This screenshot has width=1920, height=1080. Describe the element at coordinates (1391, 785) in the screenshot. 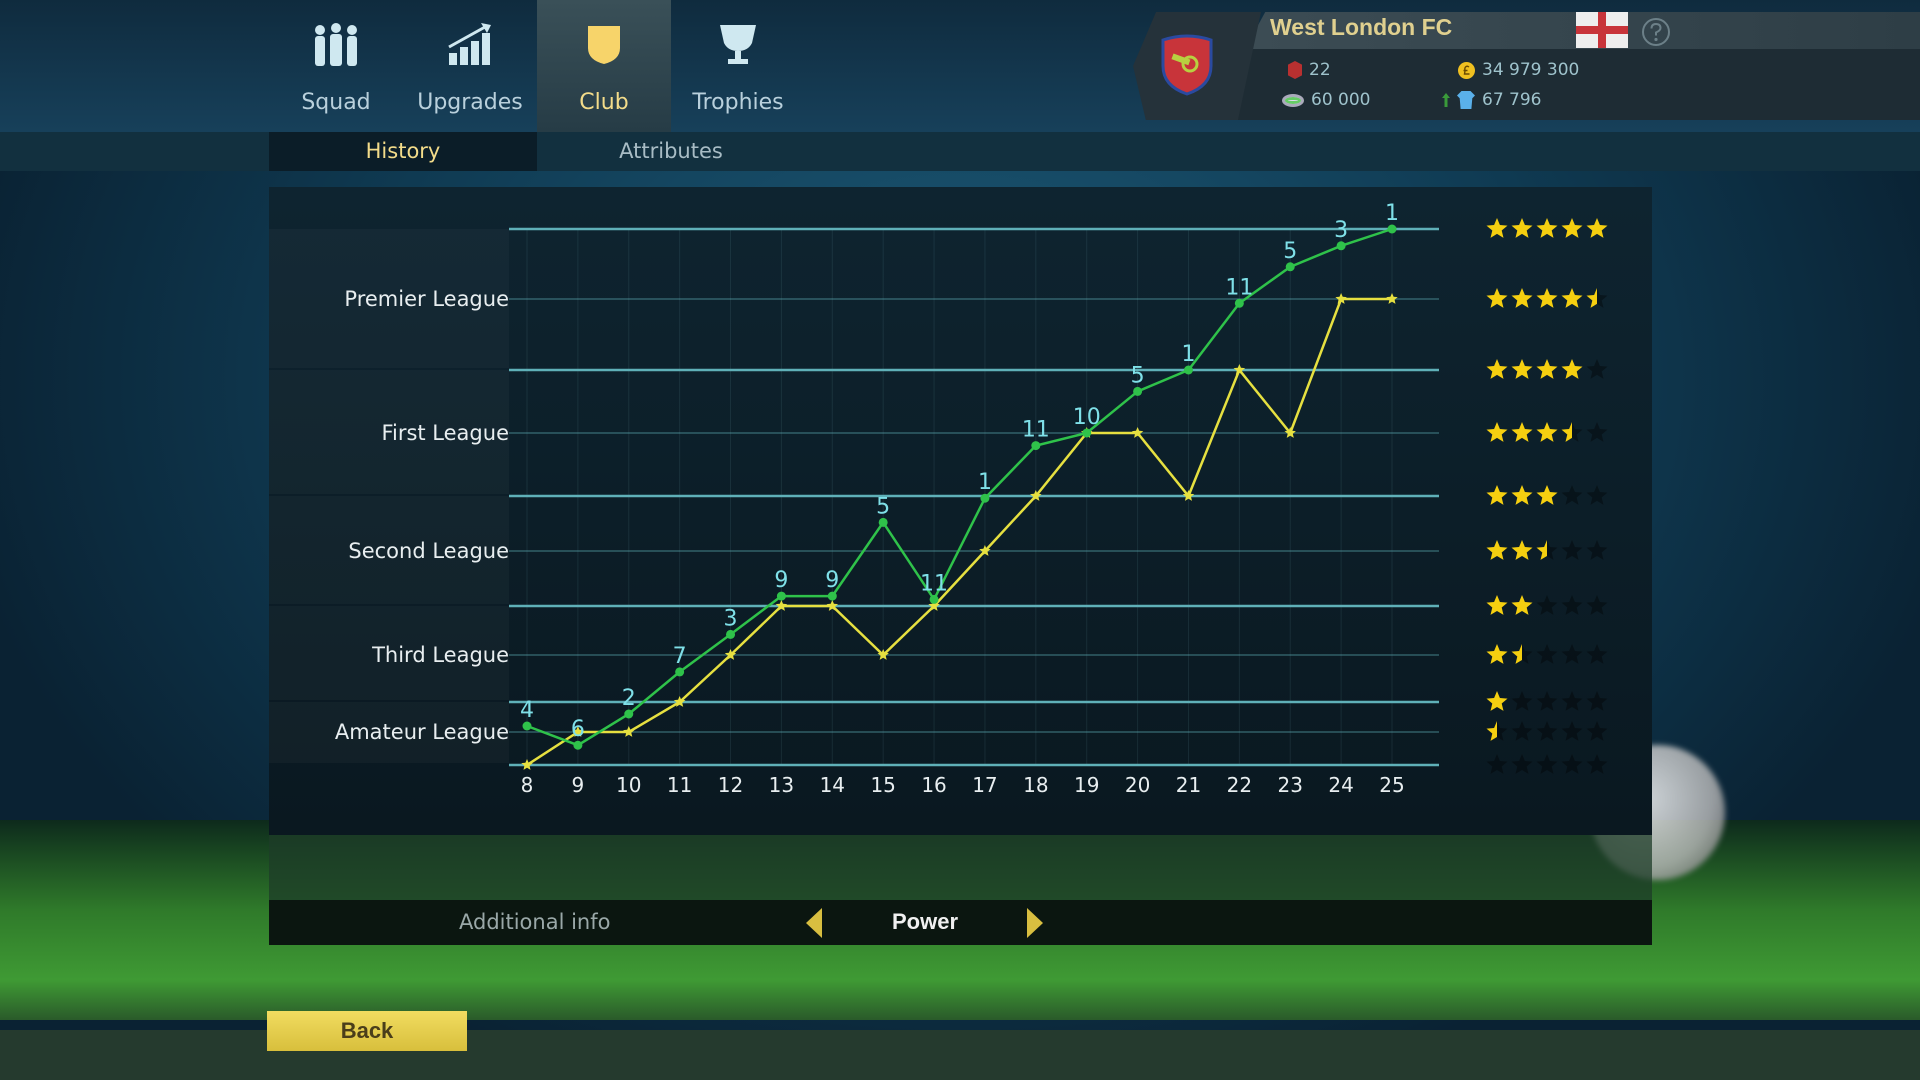

I see `x-tick-label: 25` at that location.